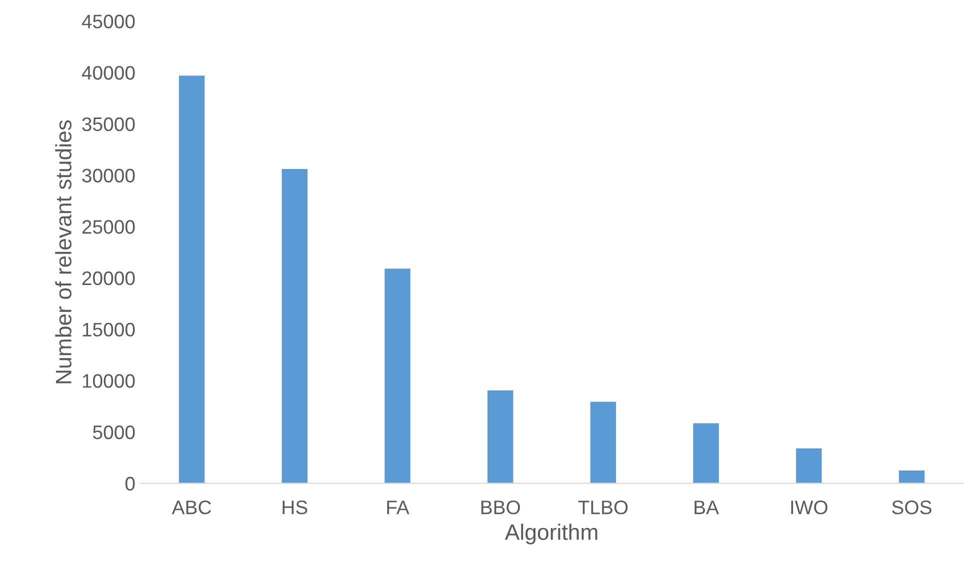 The height and width of the screenshot is (572, 968). I want to click on y-tick-label: 15000, so click(108, 329).